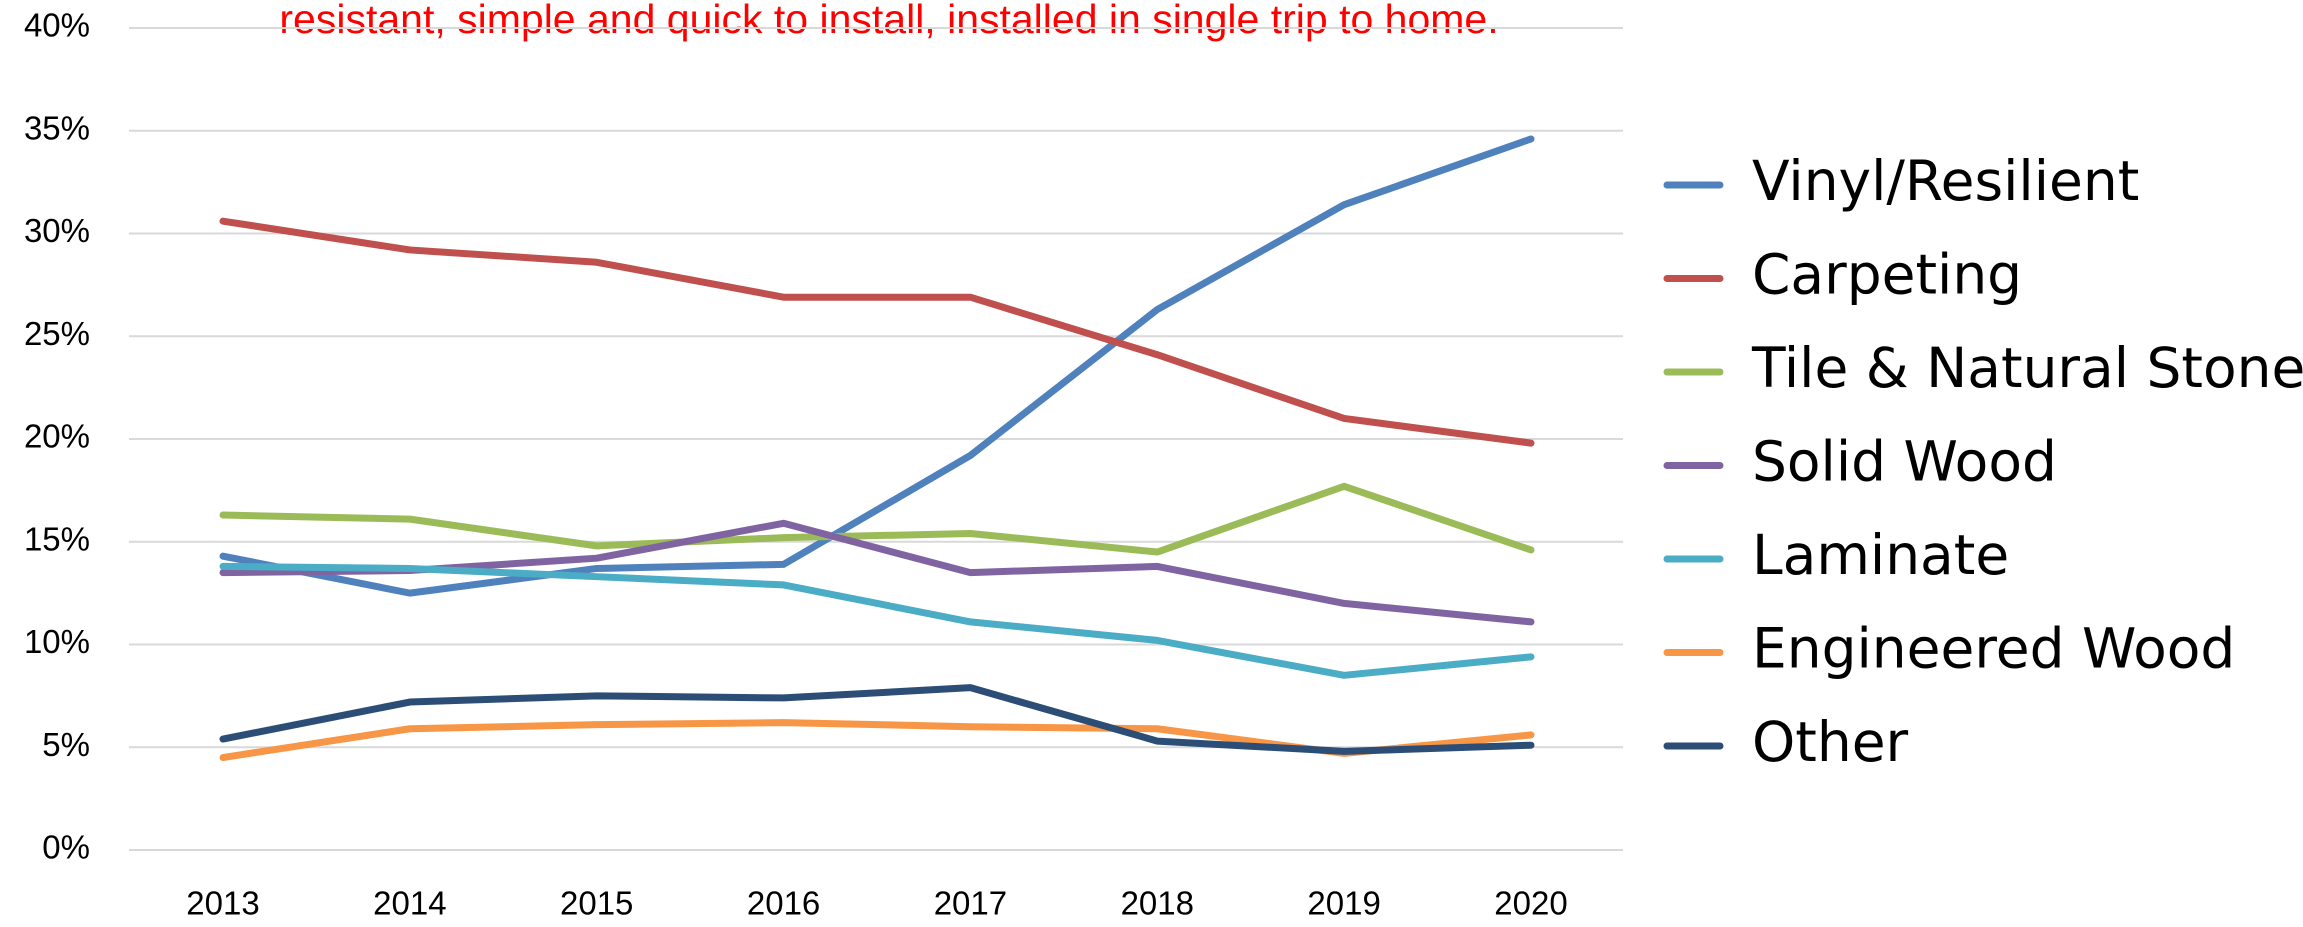  Describe the element at coordinates (1993, 649) in the screenshot. I see `legend-label: Engineered Wood` at that location.